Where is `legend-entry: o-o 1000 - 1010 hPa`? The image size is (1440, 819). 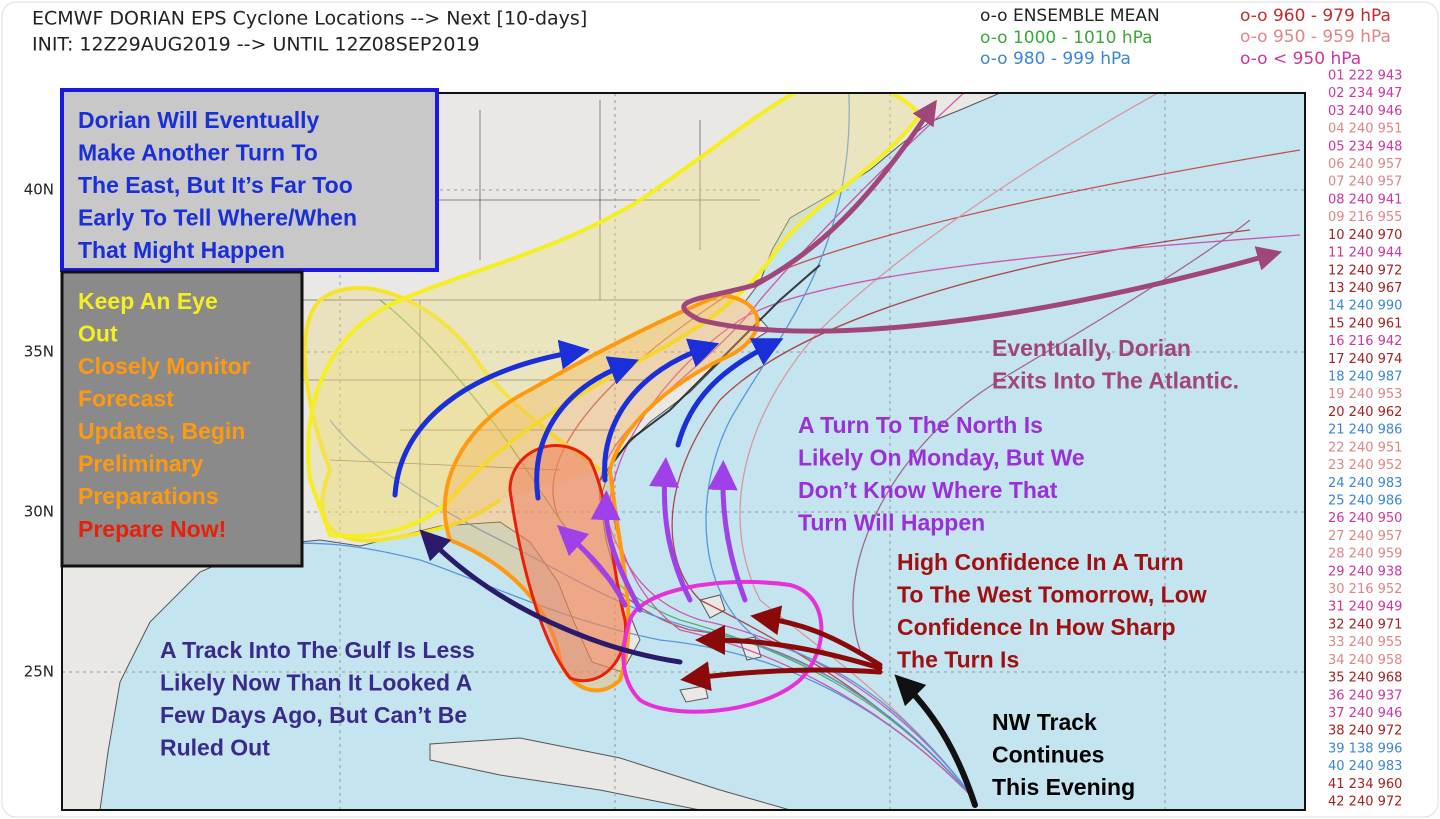 legend-entry: o-o 1000 - 1010 hPa is located at coordinates (1066, 38).